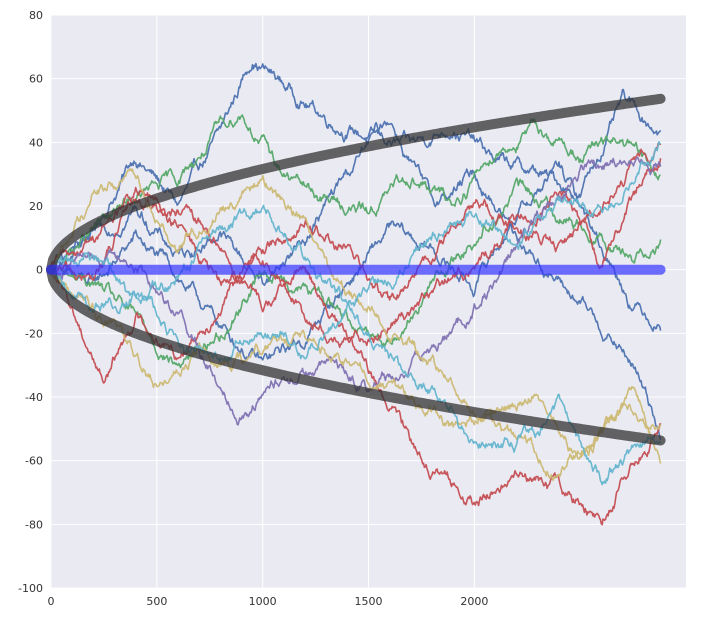 The image size is (707, 623). Describe the element at coordinates (34, 333) in the screenshot. I see `y-tick-label: -20` at that location.